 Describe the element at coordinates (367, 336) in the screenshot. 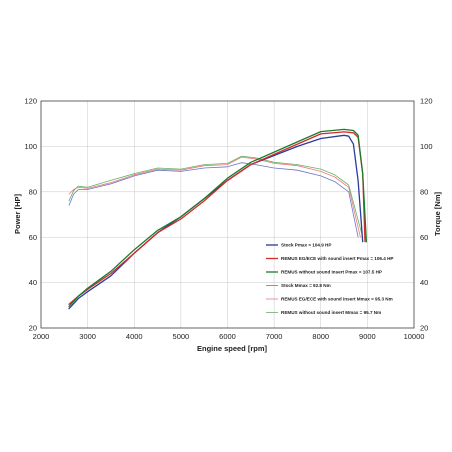

I see `x-tick-label: 9000` at that location.